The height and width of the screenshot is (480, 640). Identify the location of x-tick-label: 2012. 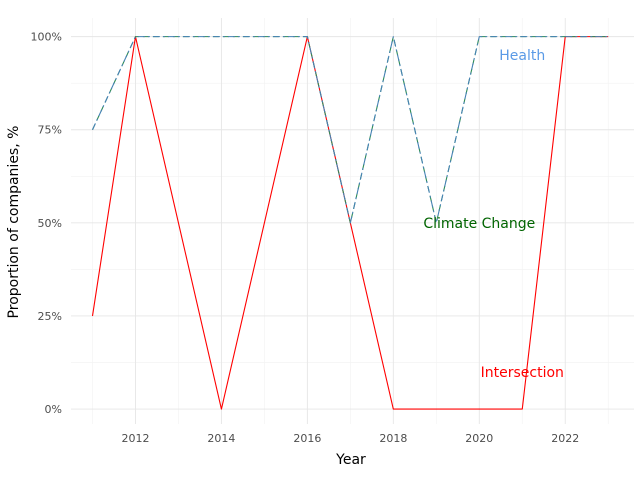
(135, 438).